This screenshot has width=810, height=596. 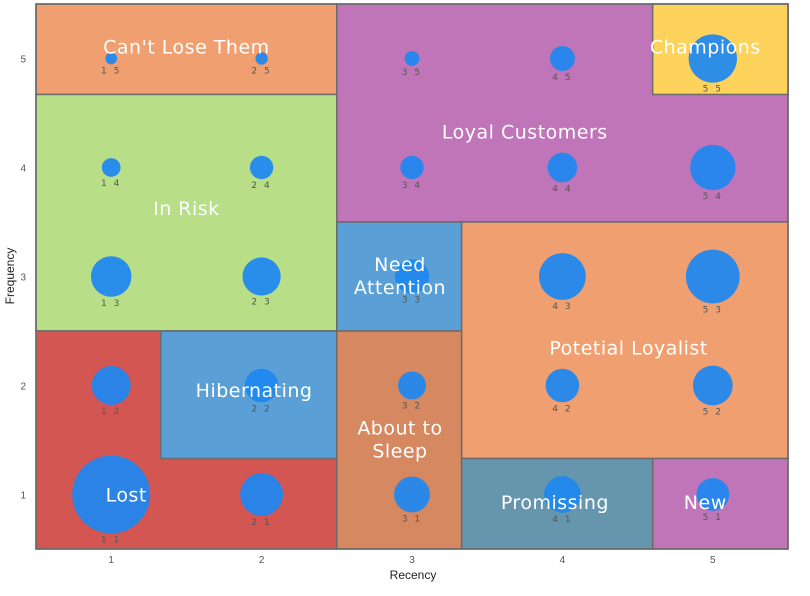 I want to click on x-tick-3: 3, so click(x=412, y=560).